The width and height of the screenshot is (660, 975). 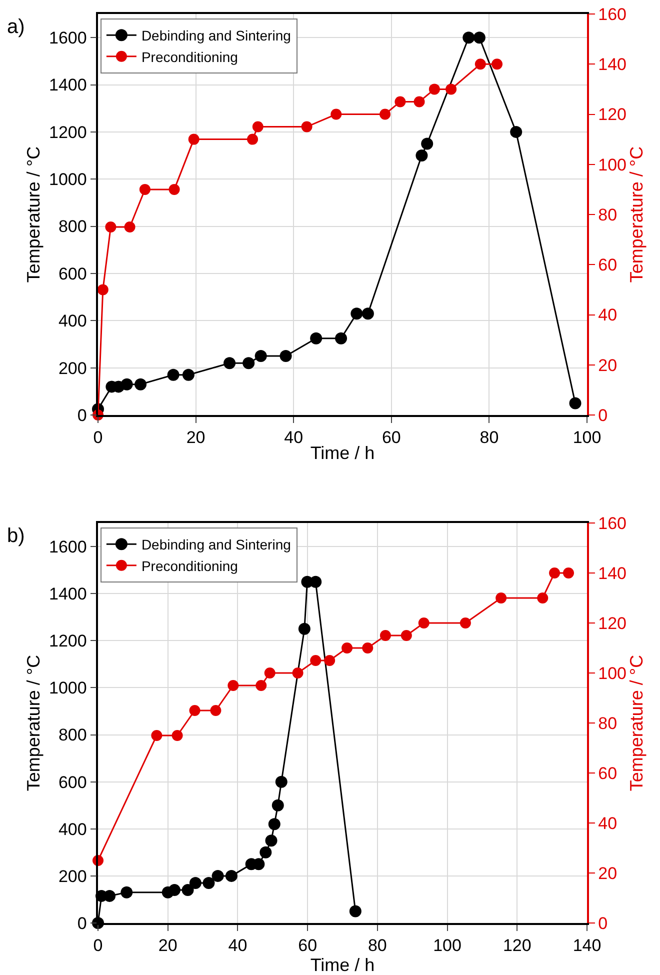 What do you see at coordinates (587, 438) in the screenshot?
I see `x-tick-label: 100` at bounding box center [587, 438].